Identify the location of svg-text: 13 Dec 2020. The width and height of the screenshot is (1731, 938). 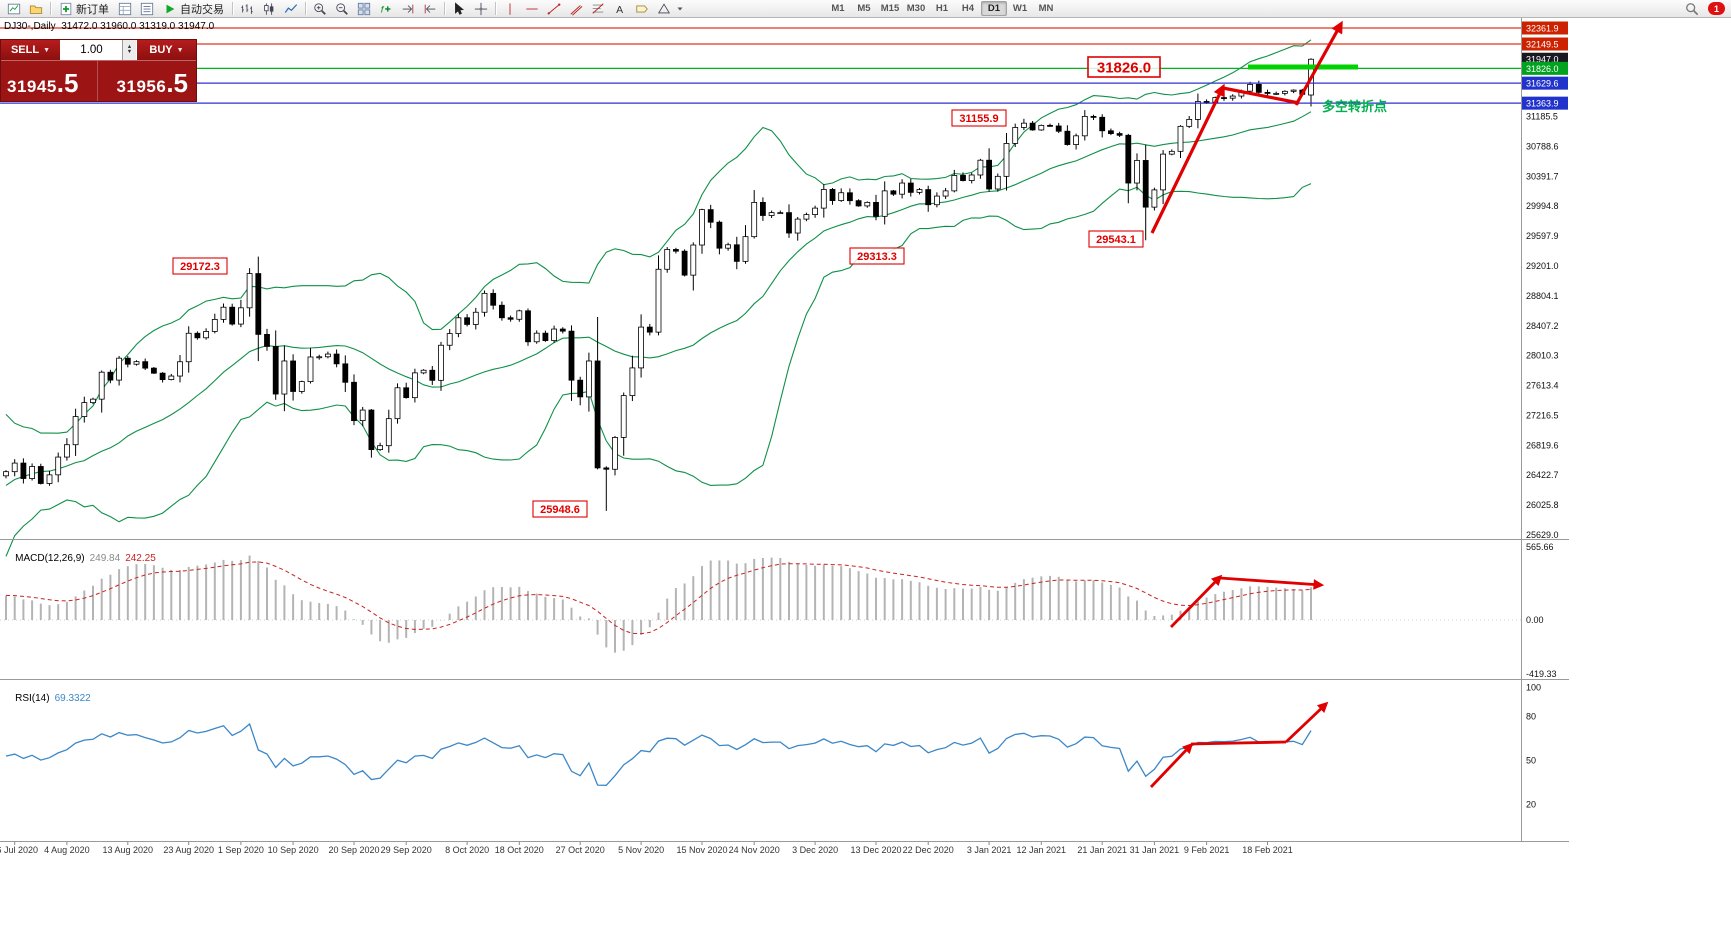
(875, 850).